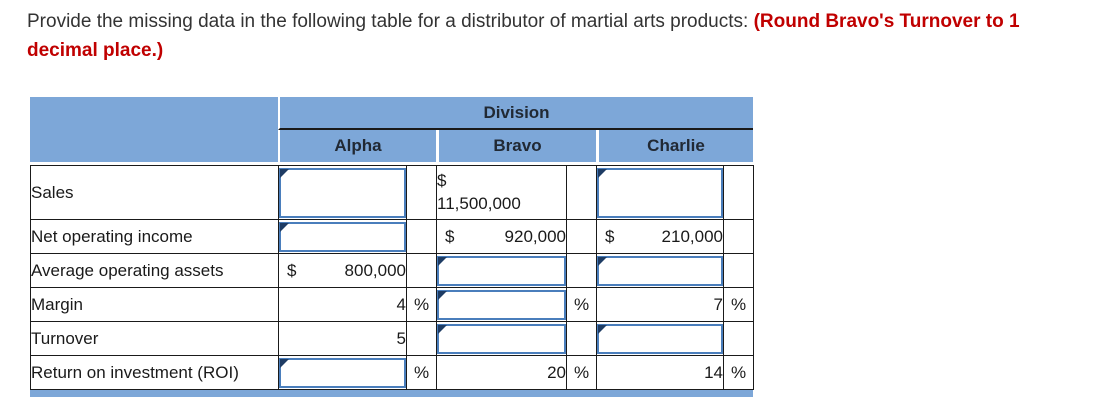  I want to click on margin-bravo-input, so click(501, 304).